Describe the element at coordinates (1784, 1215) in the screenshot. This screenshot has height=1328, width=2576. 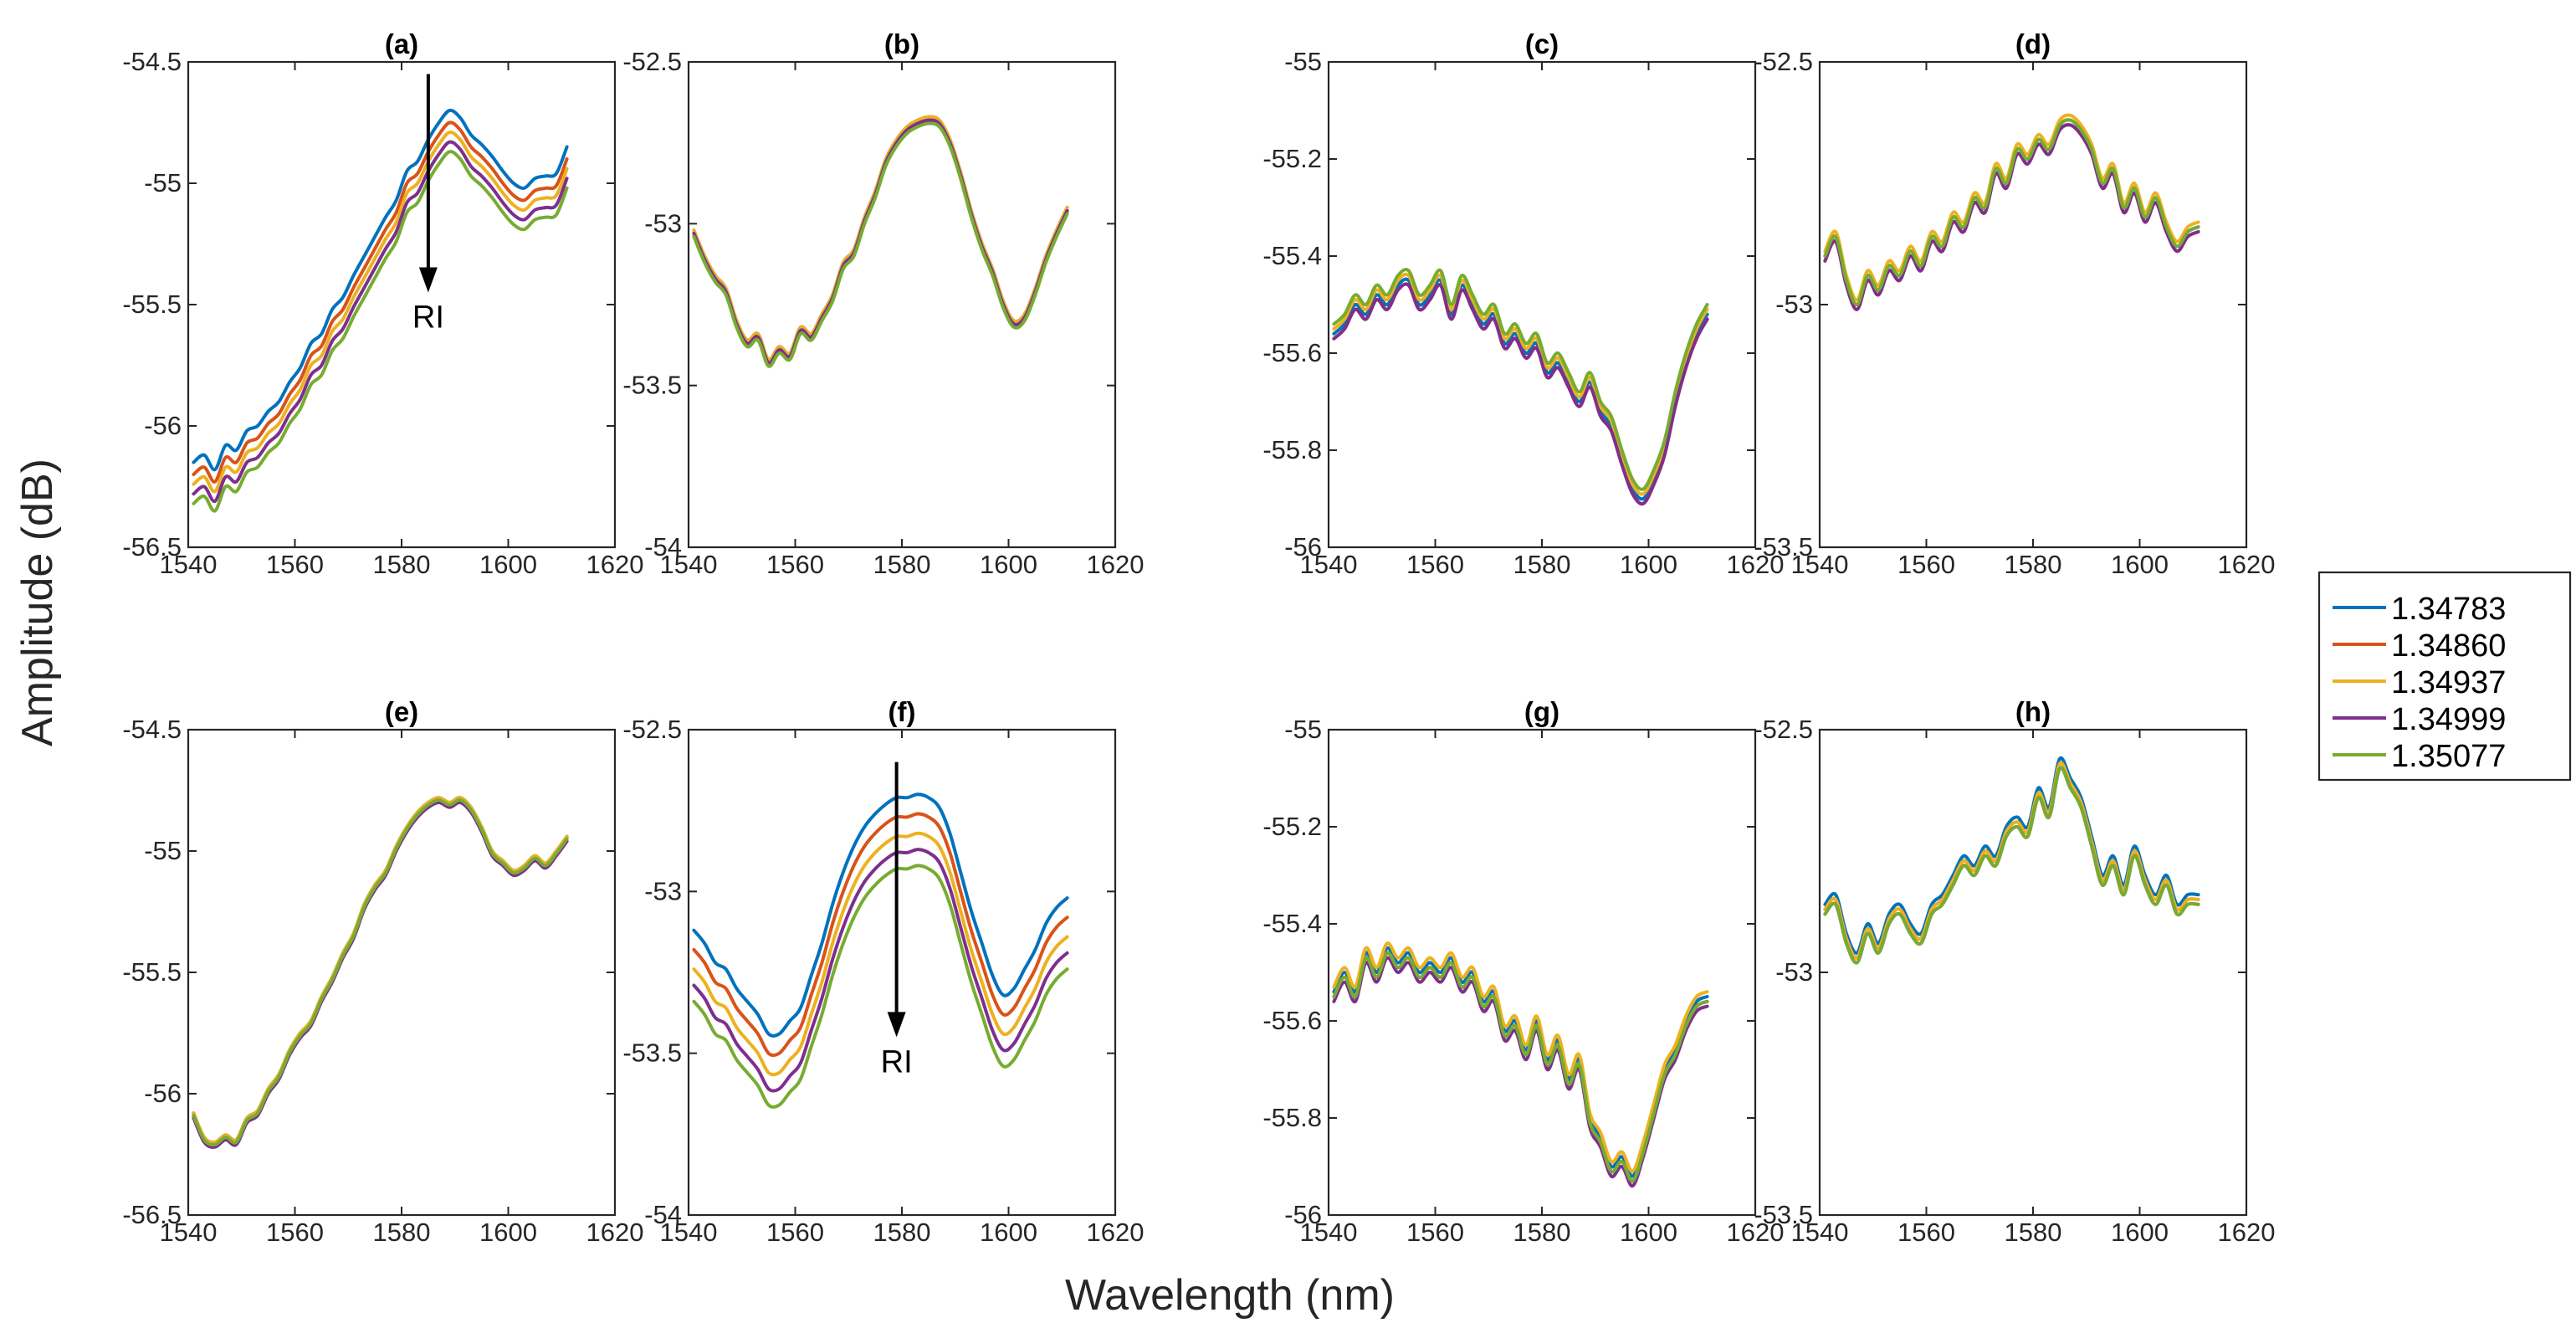
I see `panel-8-y-tick-label: -53.5` at that location.